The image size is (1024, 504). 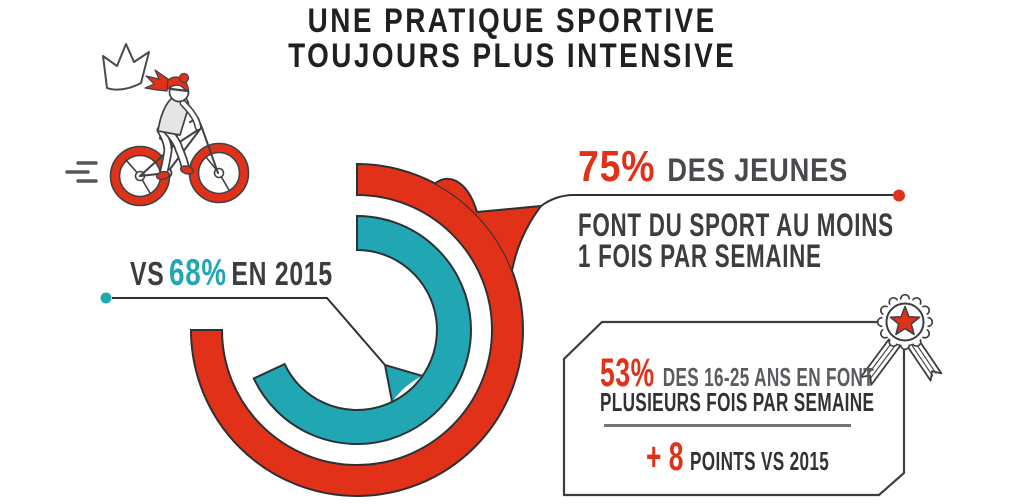 What do you see at coordinates (700, 256) in the screenshot?
I see `stat-75-detail-line-2: 1 FOIS PAR SEMAINE` at bounding box center [700, 256].